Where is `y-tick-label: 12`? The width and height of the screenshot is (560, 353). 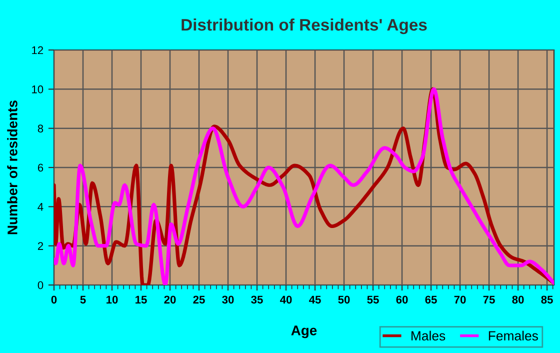
y-tick-label: 12 is located at coordinates (38, 50).